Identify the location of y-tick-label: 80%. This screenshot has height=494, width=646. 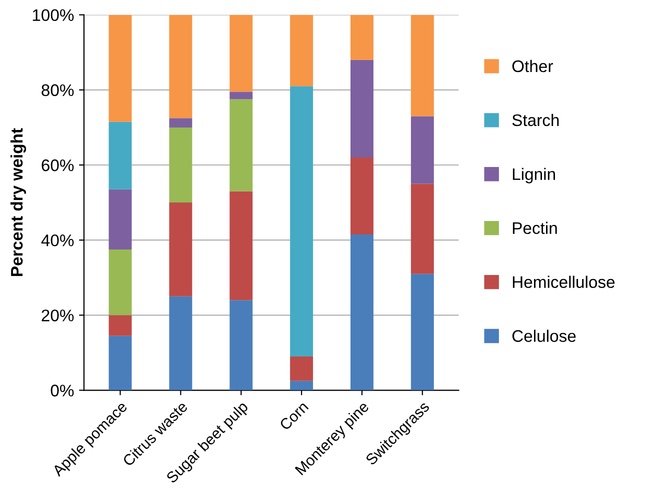
(58, 90).